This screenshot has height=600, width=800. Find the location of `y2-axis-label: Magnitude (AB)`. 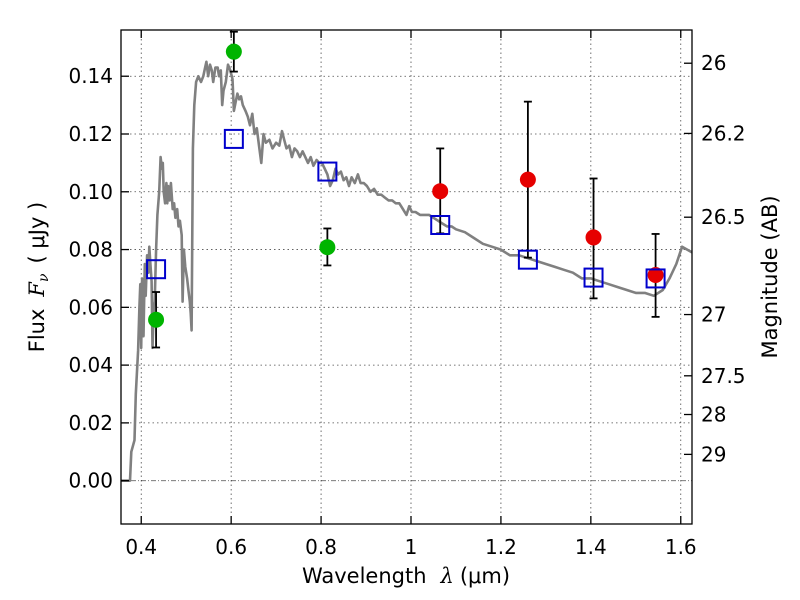

y2-axis-label: Magnitude (AB) is located at coordinates (770, 276).